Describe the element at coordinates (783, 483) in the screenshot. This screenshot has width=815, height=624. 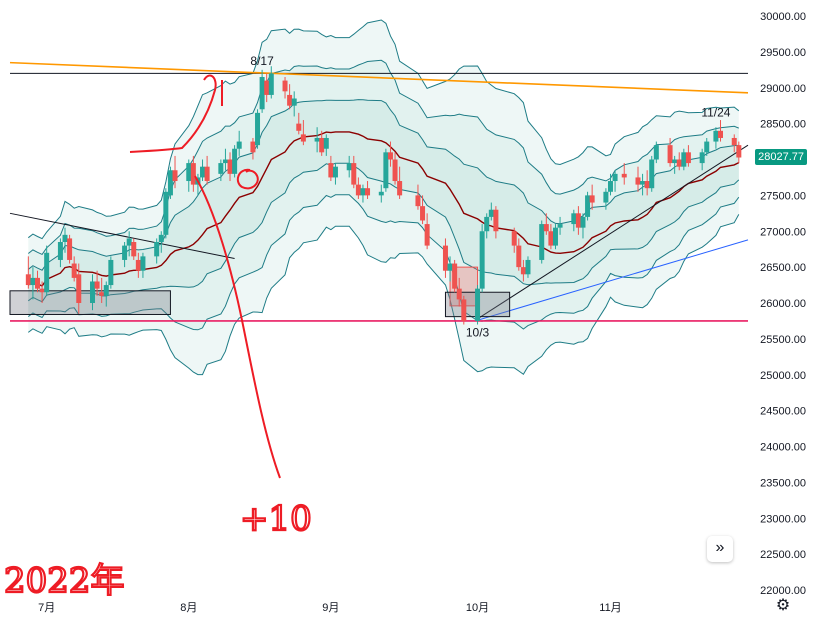
I see `y-tick-label: 23500.00` at that location.